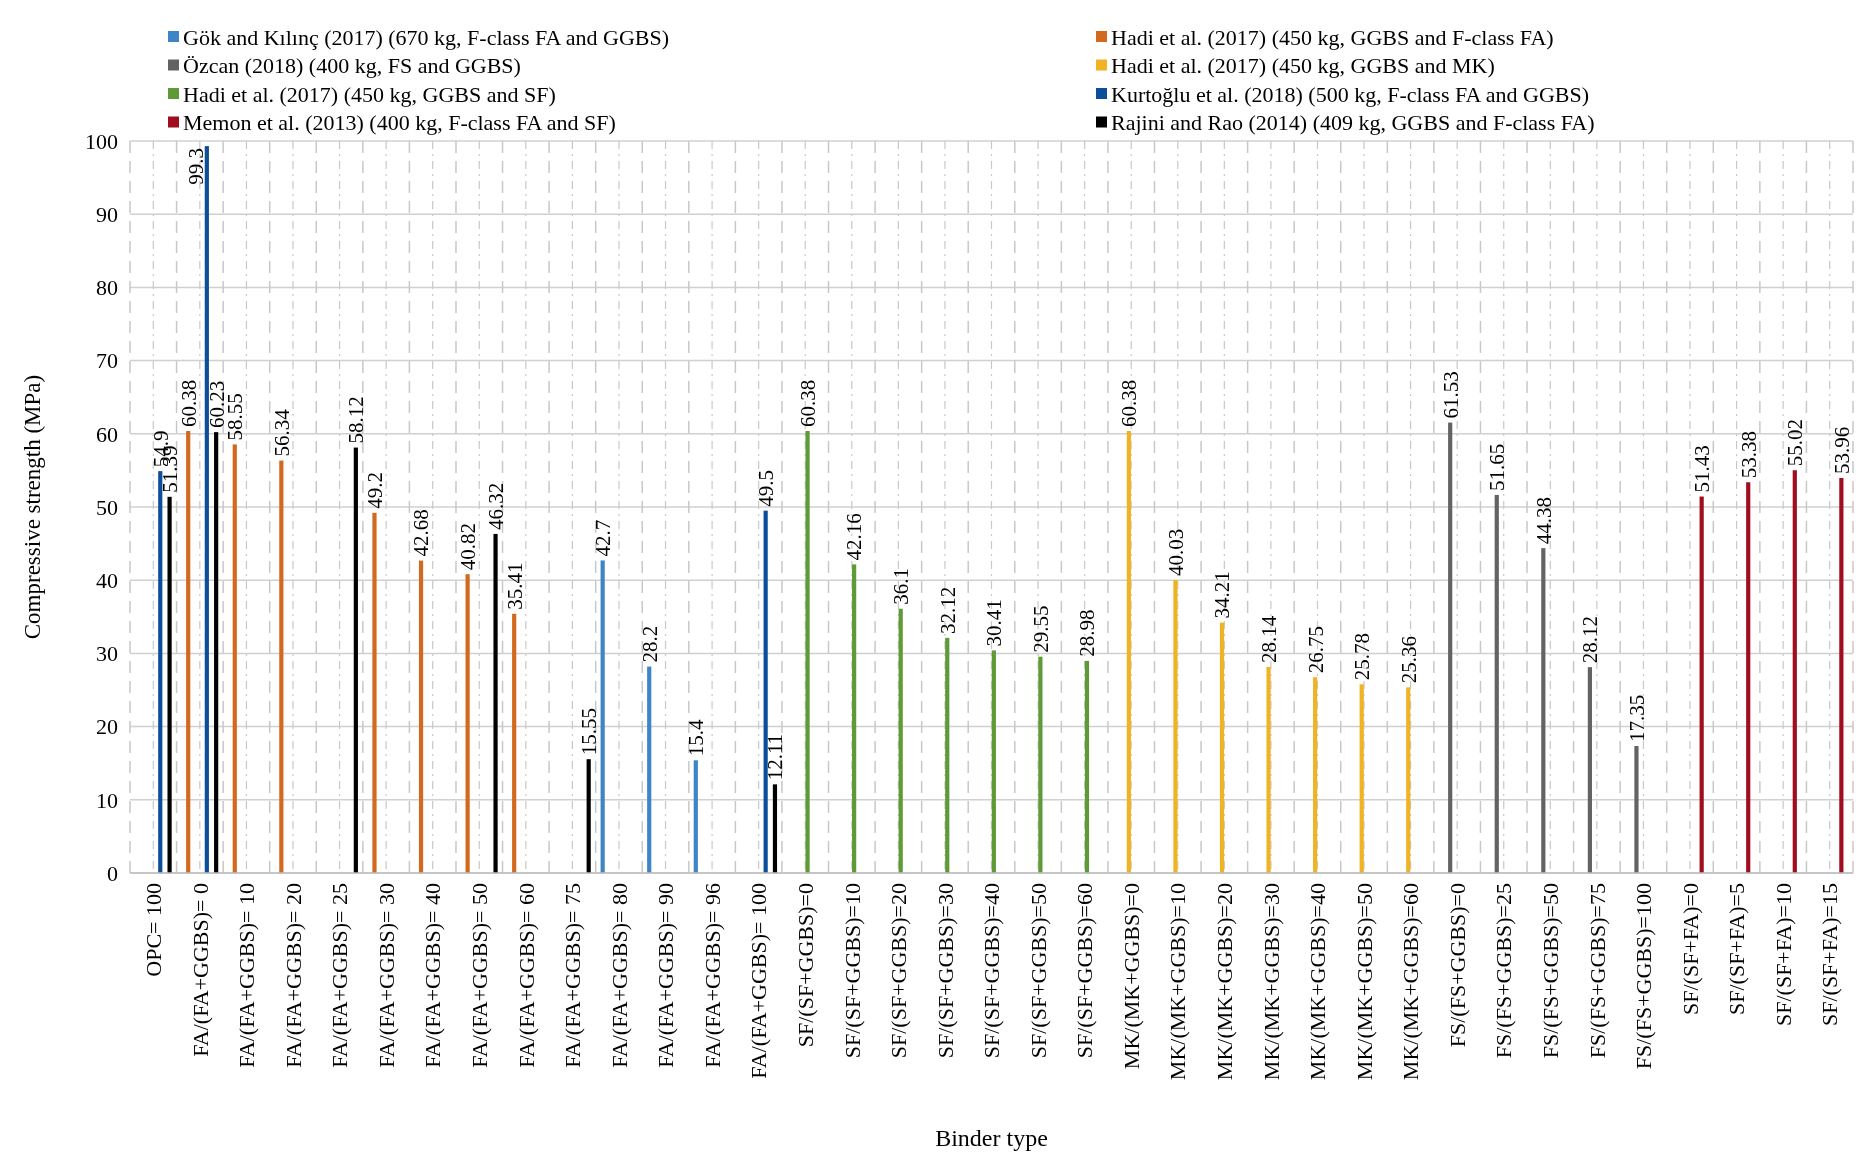 Image resolution: width=1872 pixels, height=1166 pixels. What do you see at coordinates (293, 975) in the screenshot?
I see `x-tick-label: FA/(FA+GGBS)= 20` at bounding box center [293, 975].